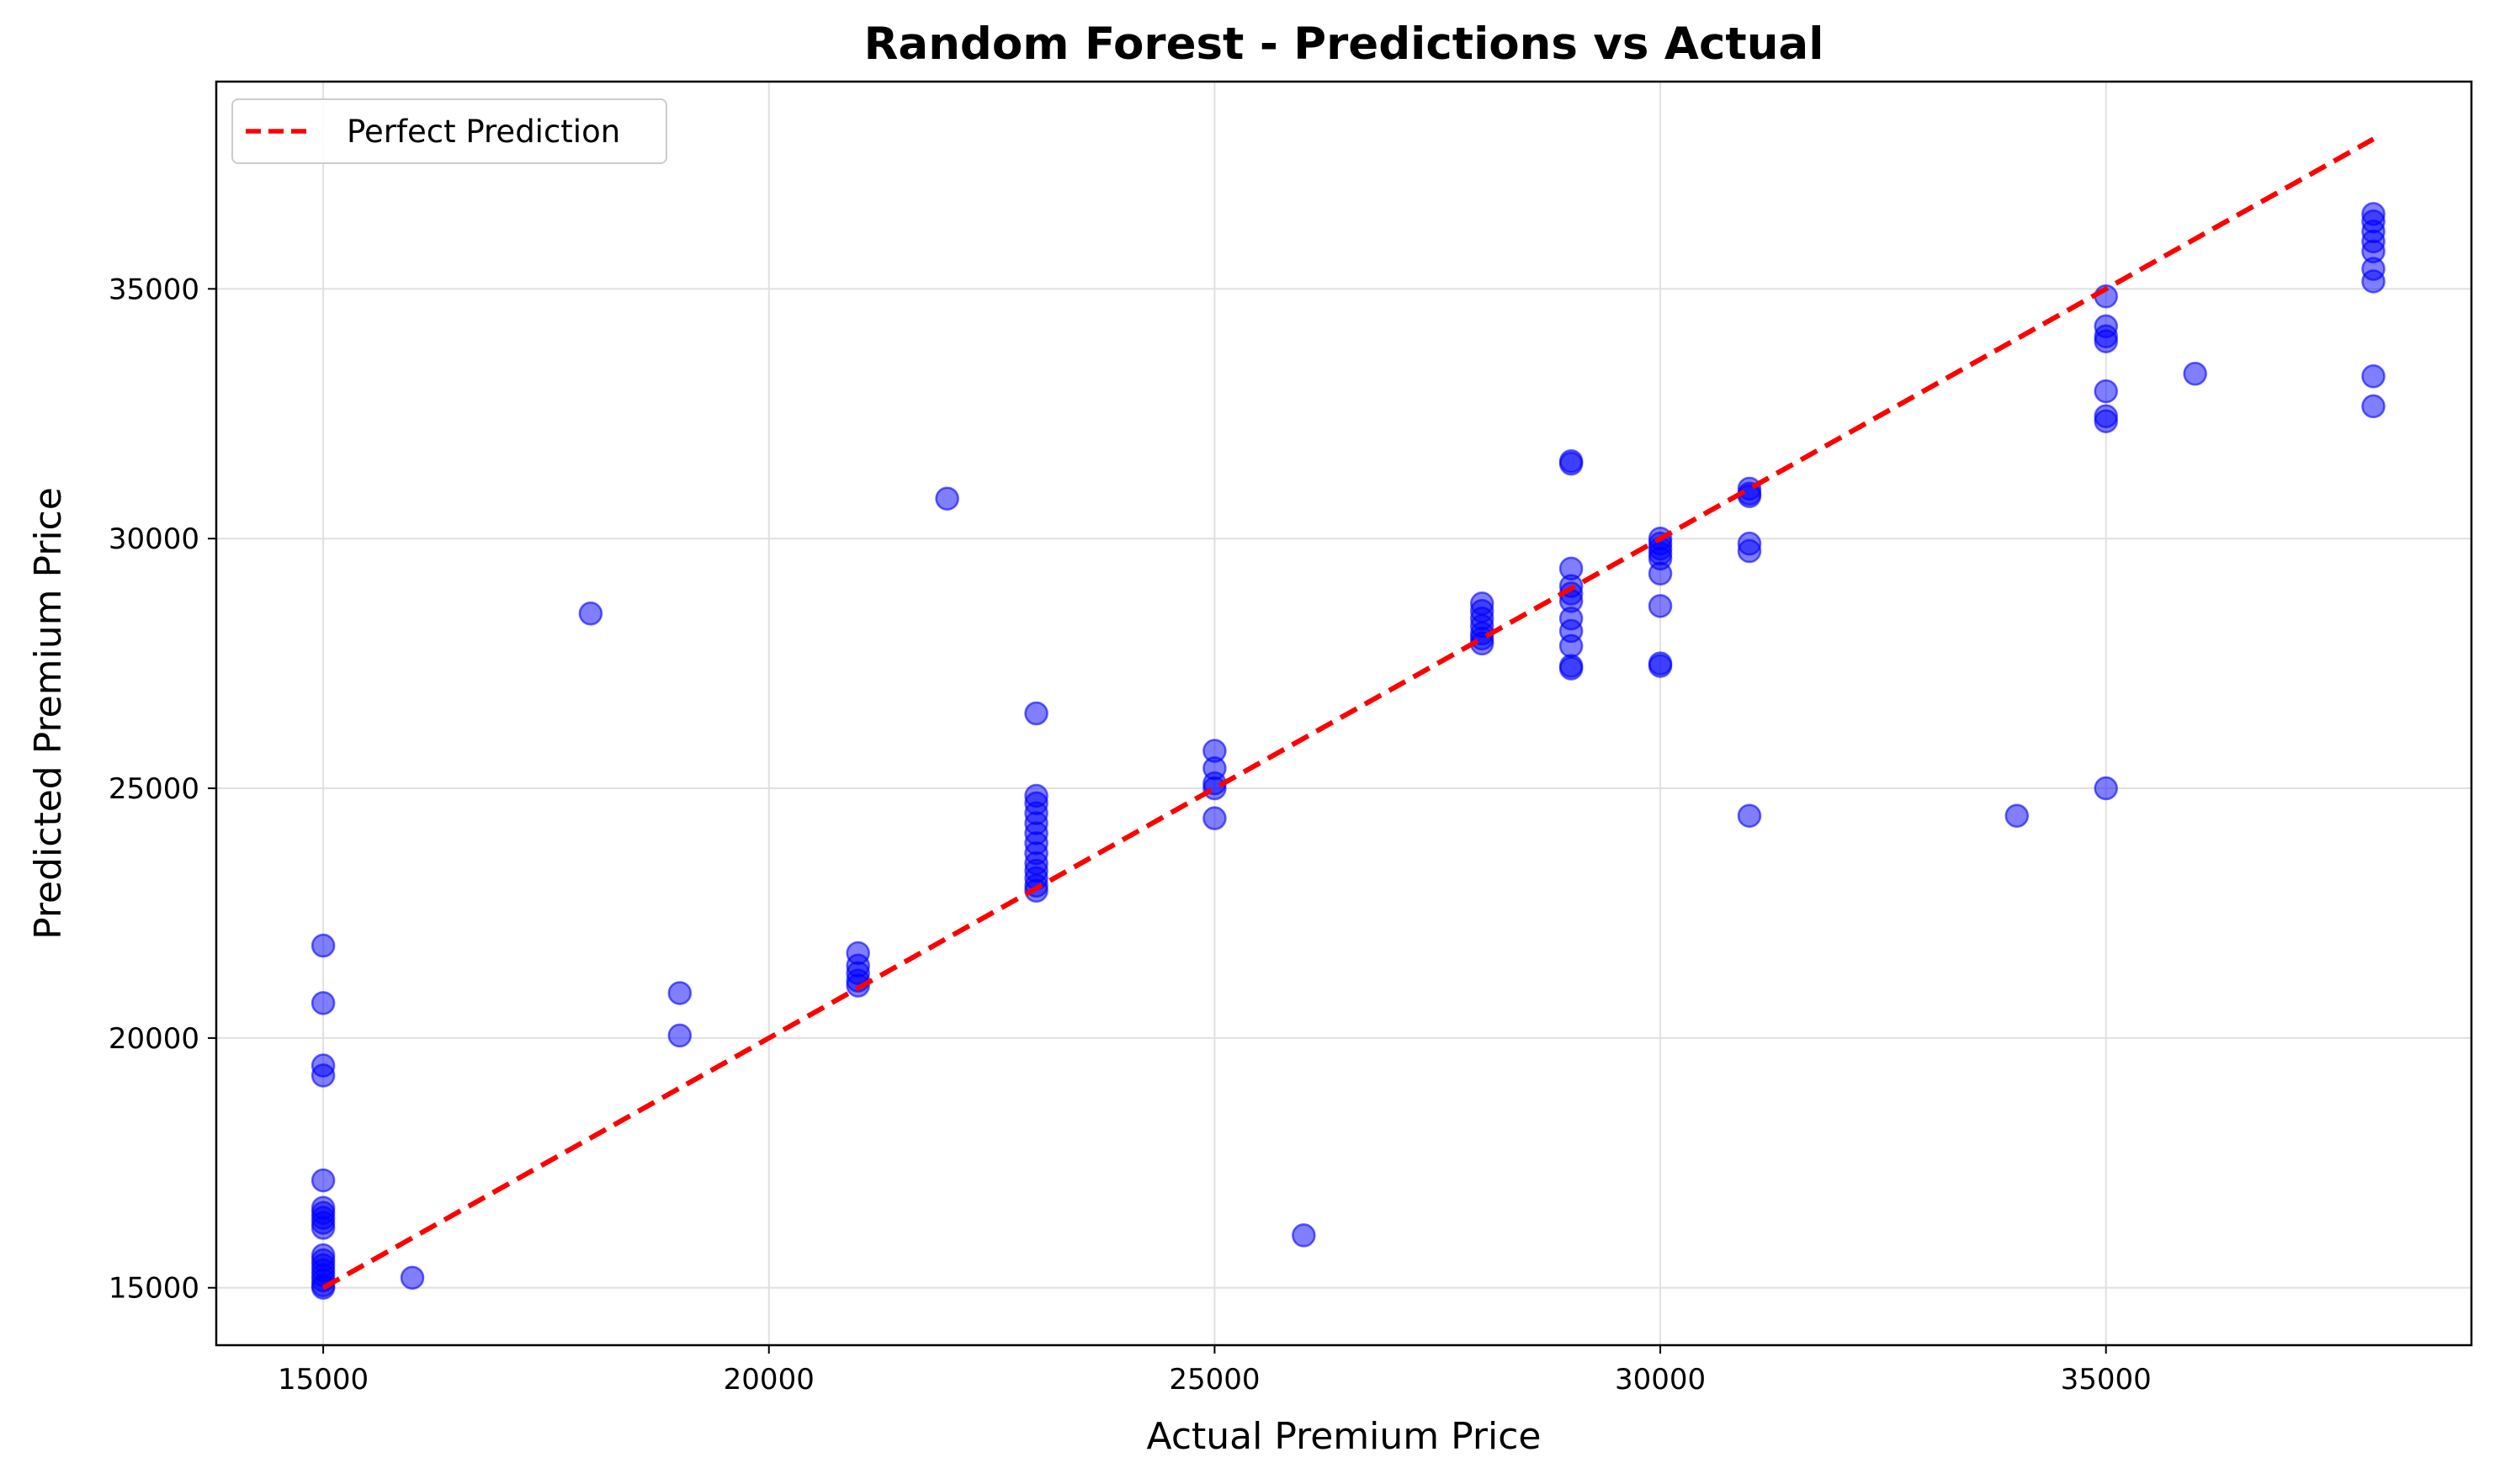  I want to click on y-tick-label: 30000, so click(154, 539).